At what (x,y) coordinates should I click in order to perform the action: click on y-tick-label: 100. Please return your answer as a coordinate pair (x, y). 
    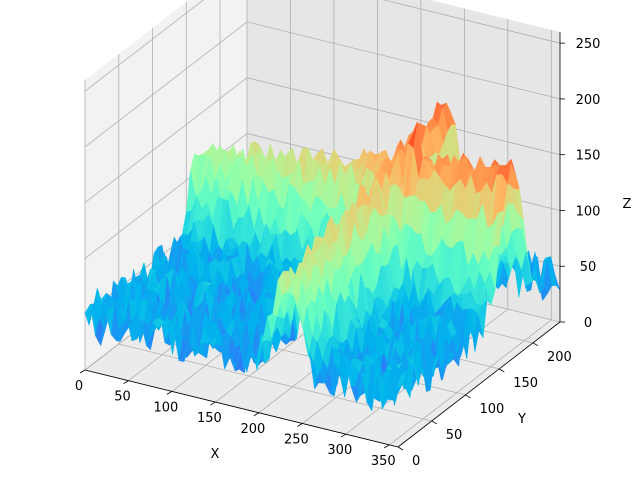
    Looking at the image, I should click on (492, 409).